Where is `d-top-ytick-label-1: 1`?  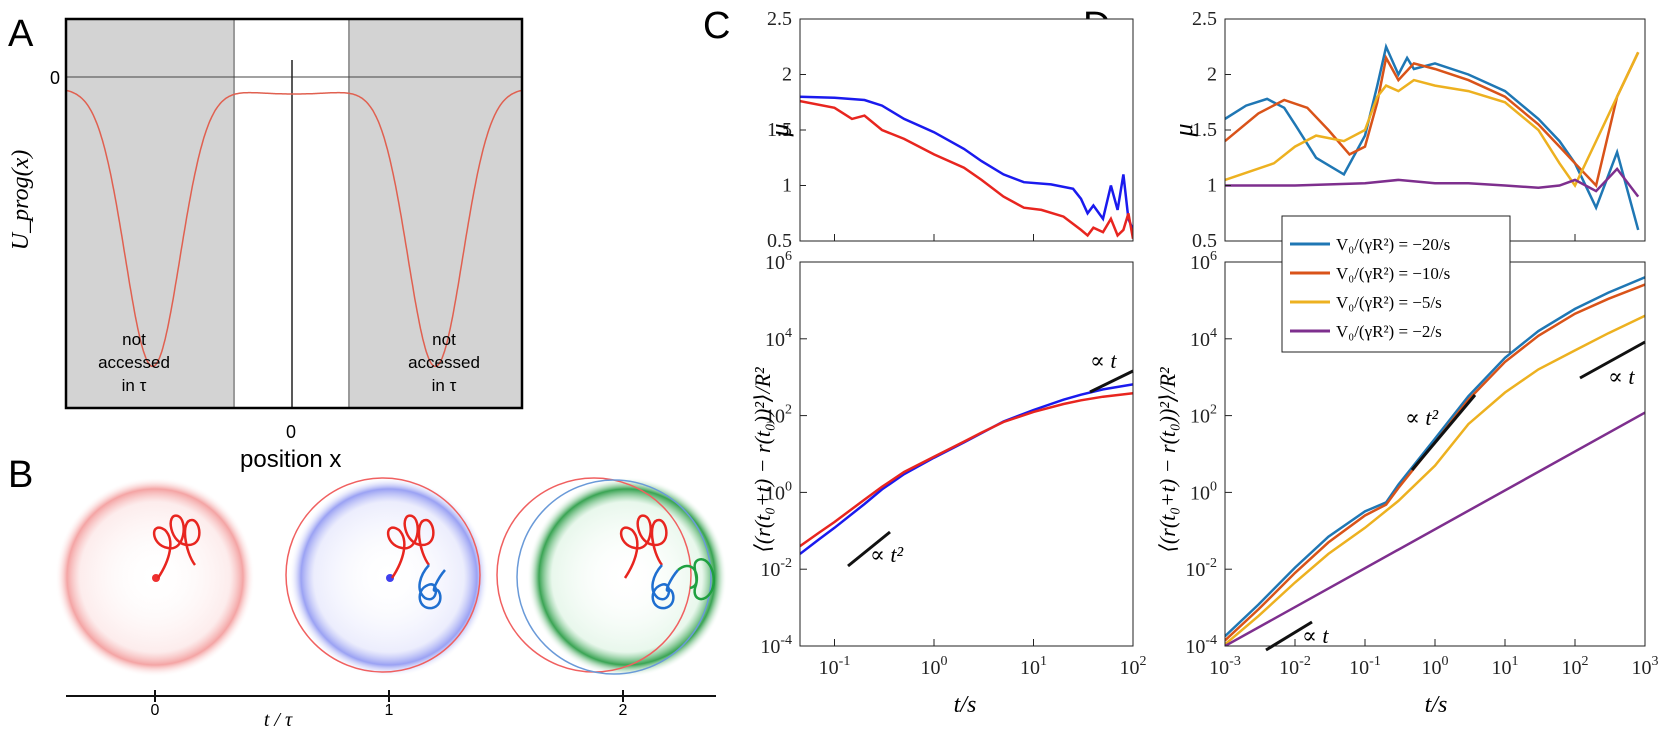 d-top-ytick-label-1: 1 is located at coordinates (1212, 186).